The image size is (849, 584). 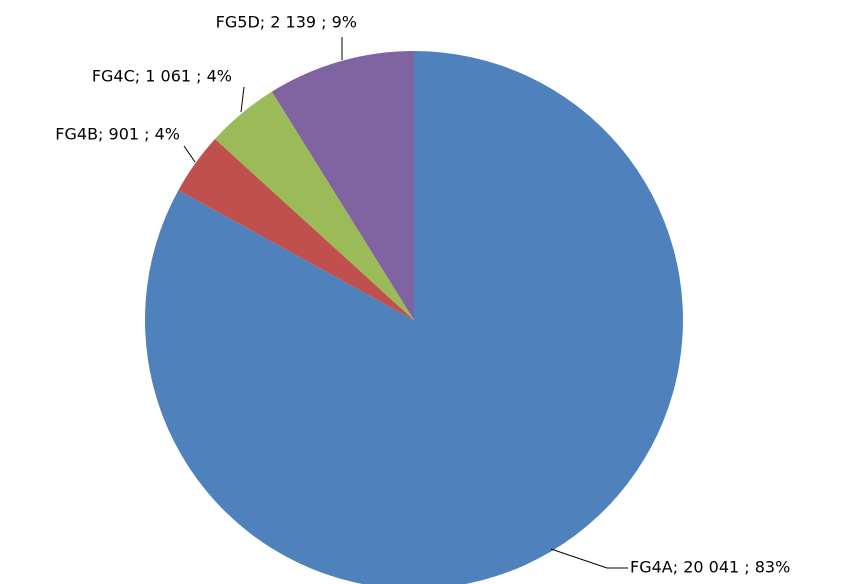 I want to click on data-label: FG4C; 1 061 ; 4%, so click(x=162, y=76).